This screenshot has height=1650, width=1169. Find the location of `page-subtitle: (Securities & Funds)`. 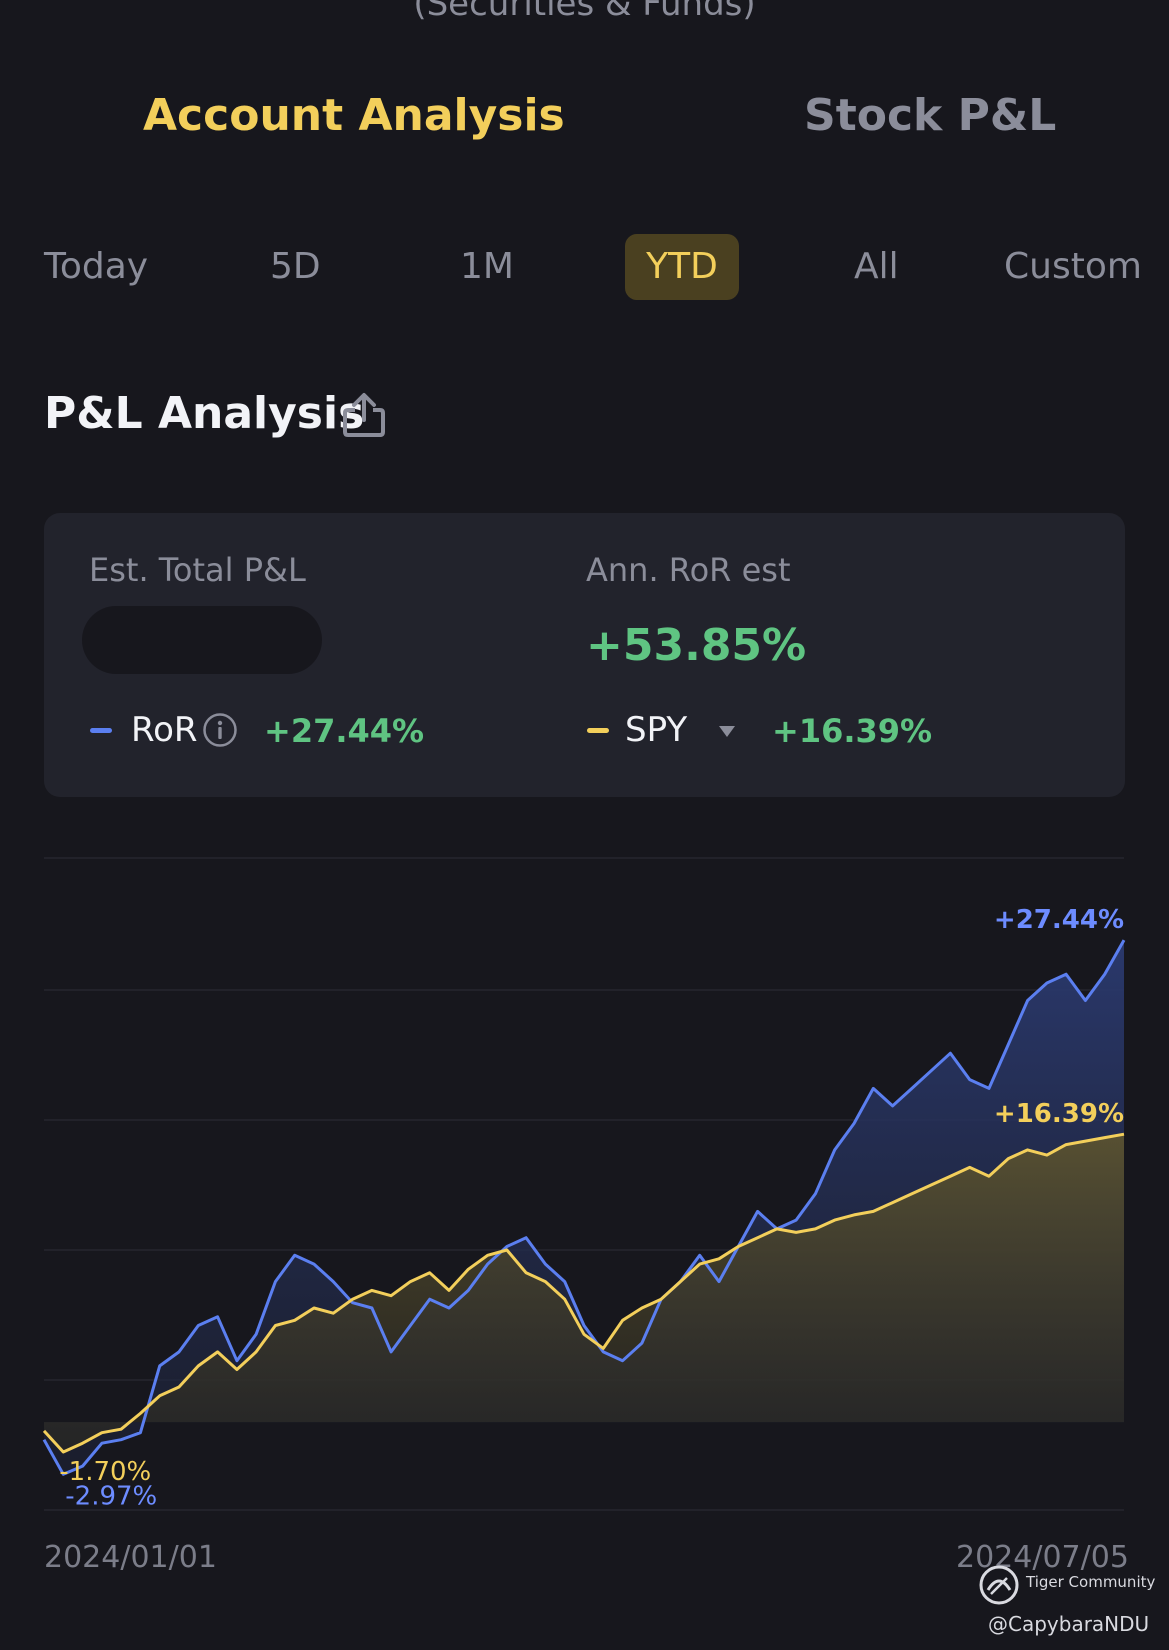

page-subtitle: (Securities & Funds) is located at coordinates (584, 12).